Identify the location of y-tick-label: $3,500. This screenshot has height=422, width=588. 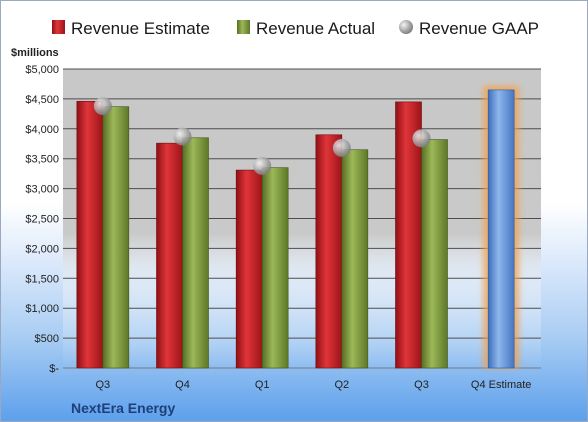
(42, 160).